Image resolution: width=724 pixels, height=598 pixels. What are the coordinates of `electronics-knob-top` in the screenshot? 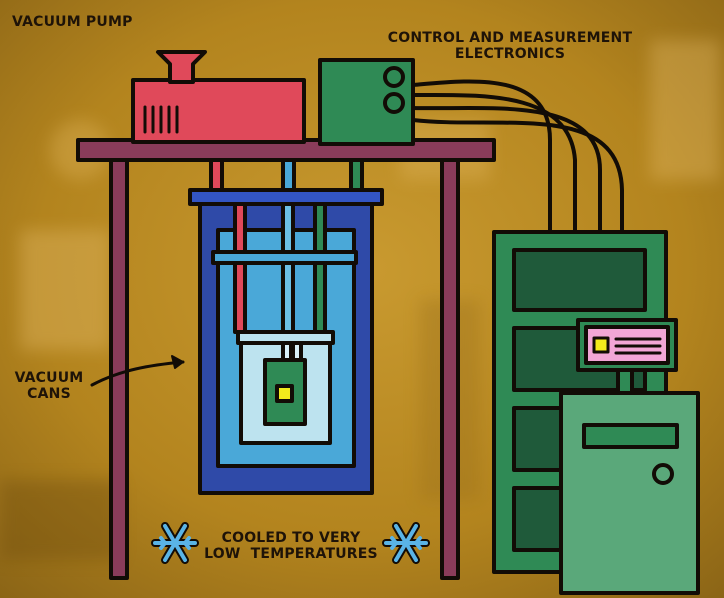 It's located at (394, 77).